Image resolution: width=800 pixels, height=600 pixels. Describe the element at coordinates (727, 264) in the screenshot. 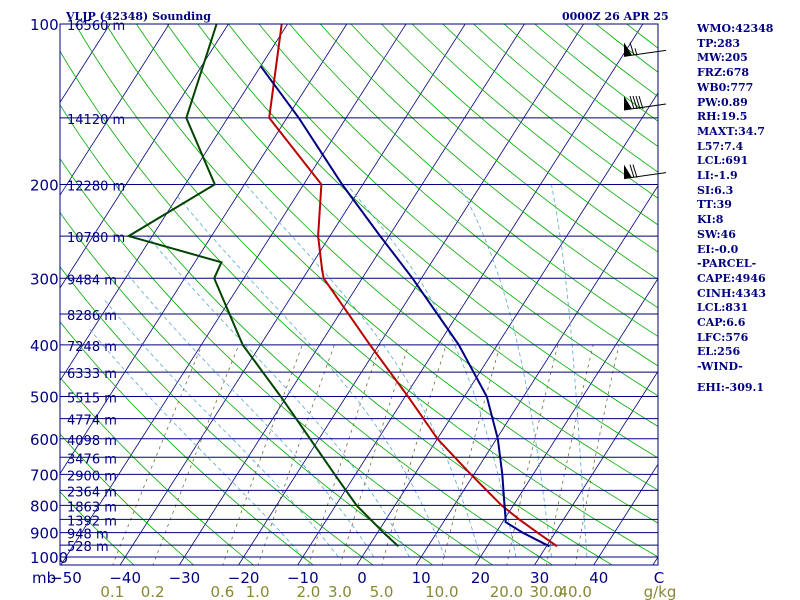

I see `index-line: -PARCEL-` at that location.